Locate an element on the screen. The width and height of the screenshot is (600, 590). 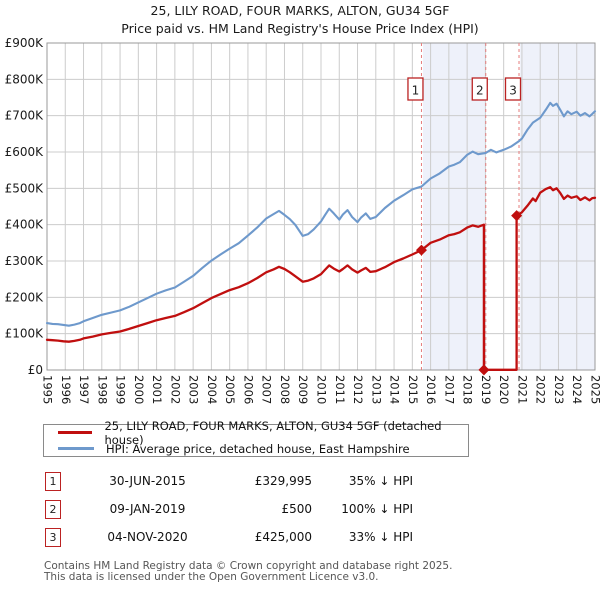
x-axis-tick-label: 2007 is located at coordinates (267, 389).